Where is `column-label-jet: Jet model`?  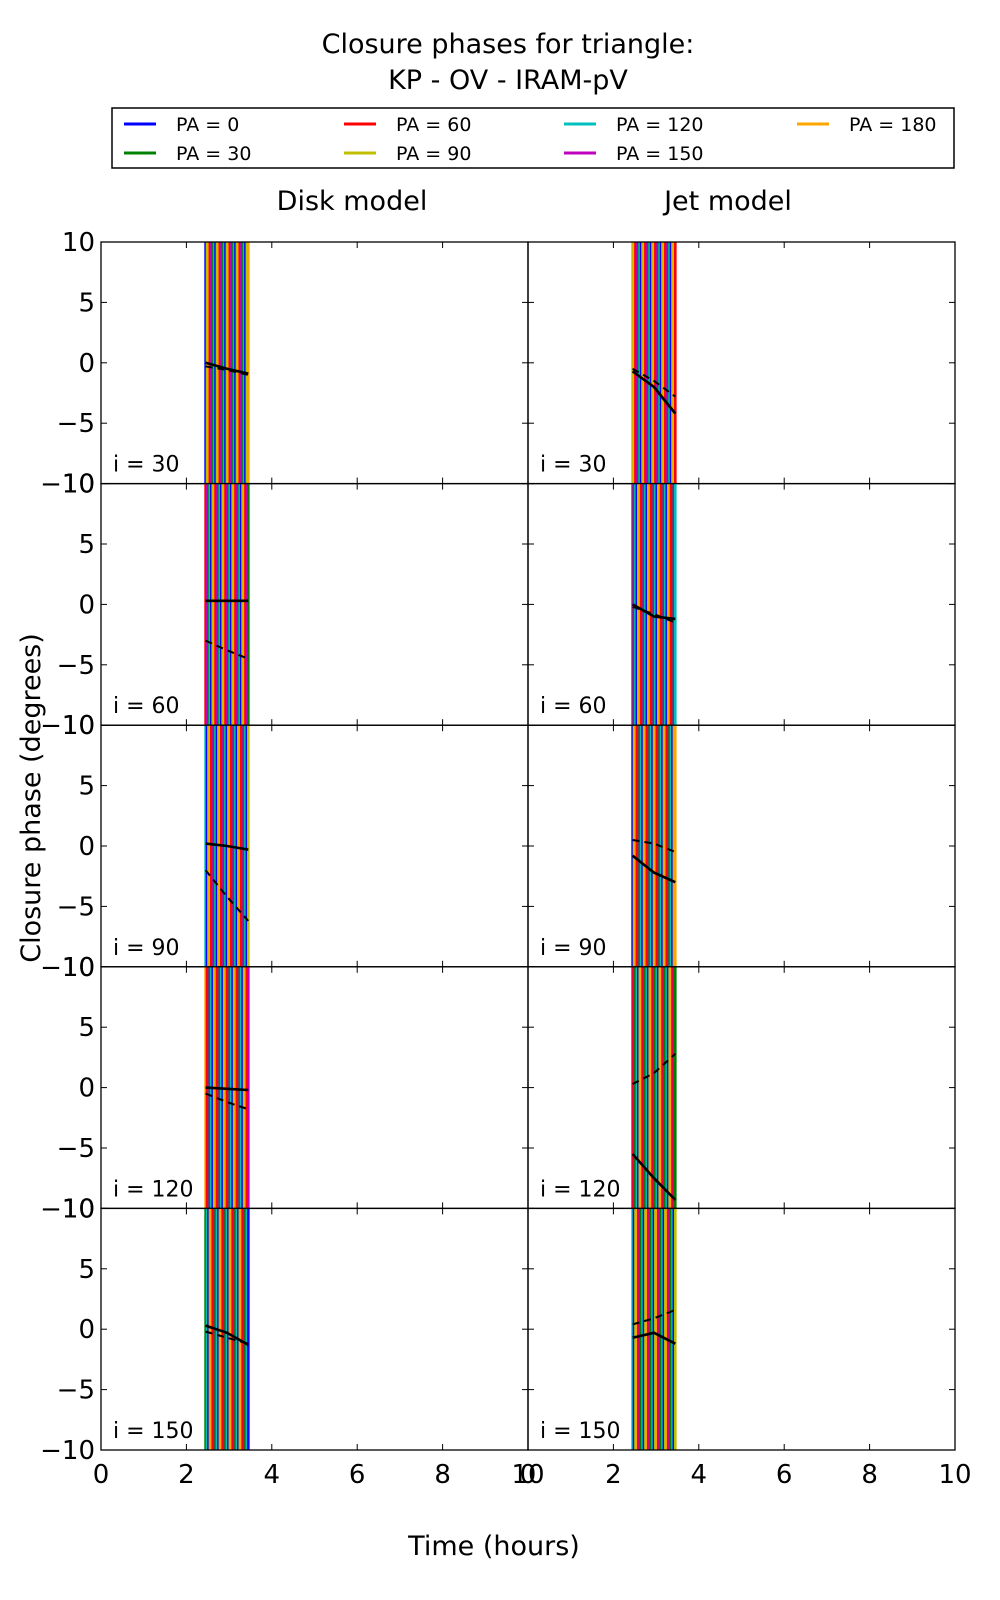
column-label-jet: Jet model is located at coordinates (727, 201).